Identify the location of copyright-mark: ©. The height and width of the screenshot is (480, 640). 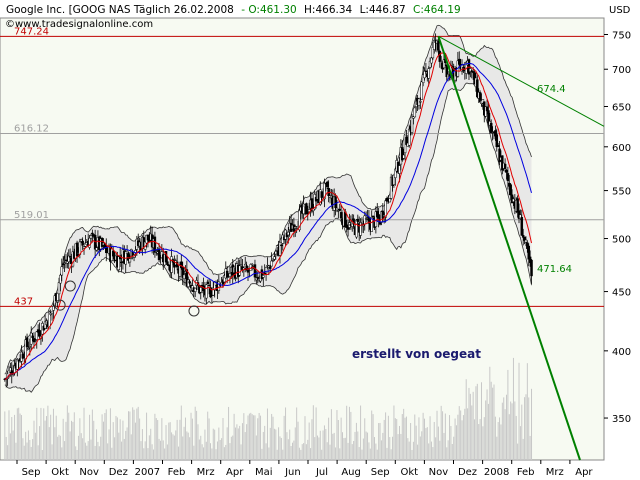
(10, 24).